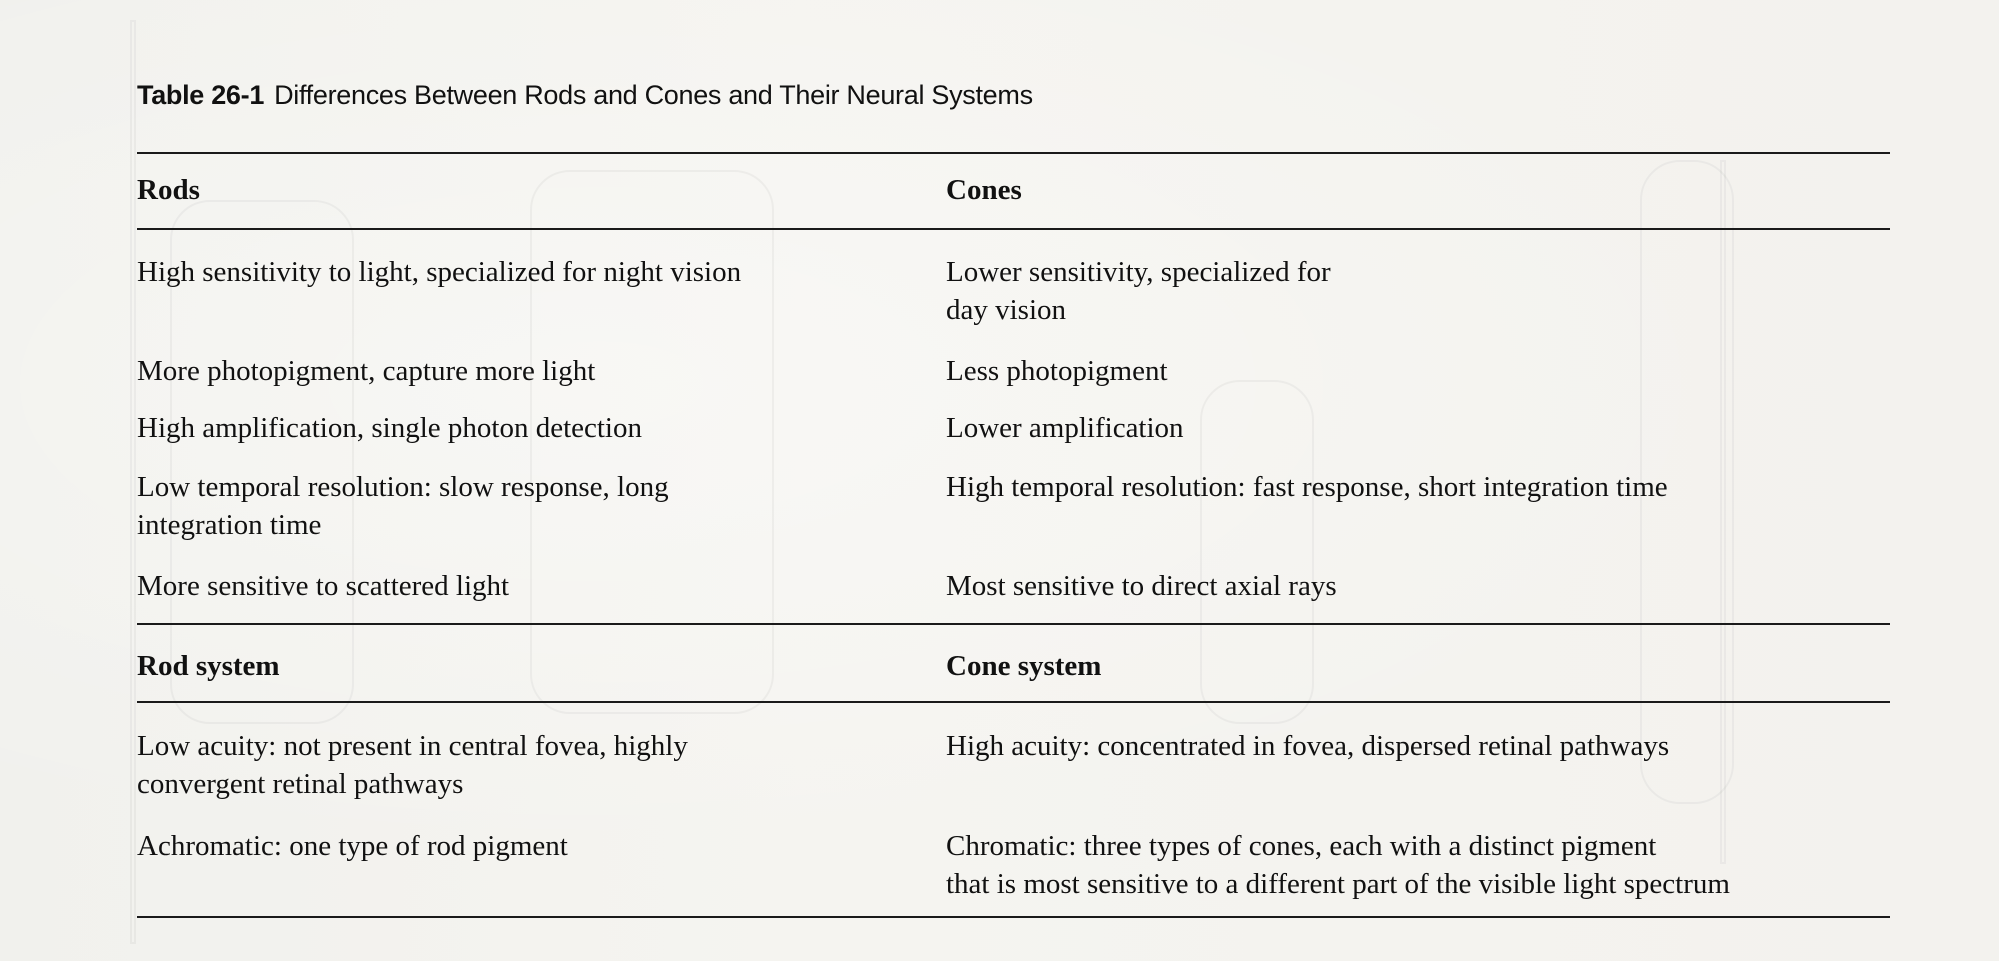 Image resolution: width=1999 pixels, height=961 pixels. I want to click on header-rule, so click(1013, 229).